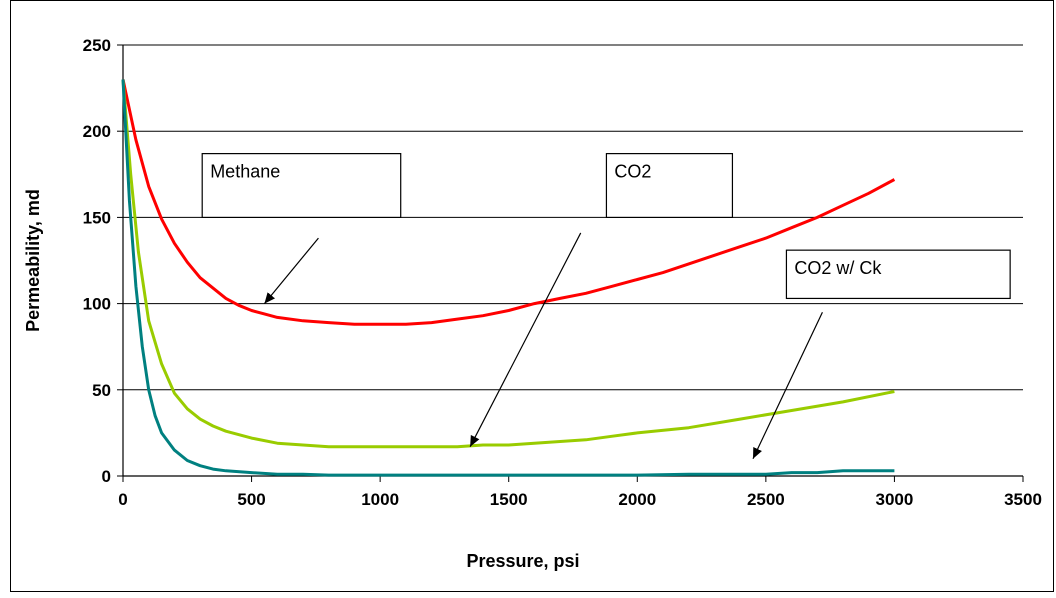  Describe the element at coordinates (97, 304) in the screenshot. I see `y-tick-label: 100` at that location.